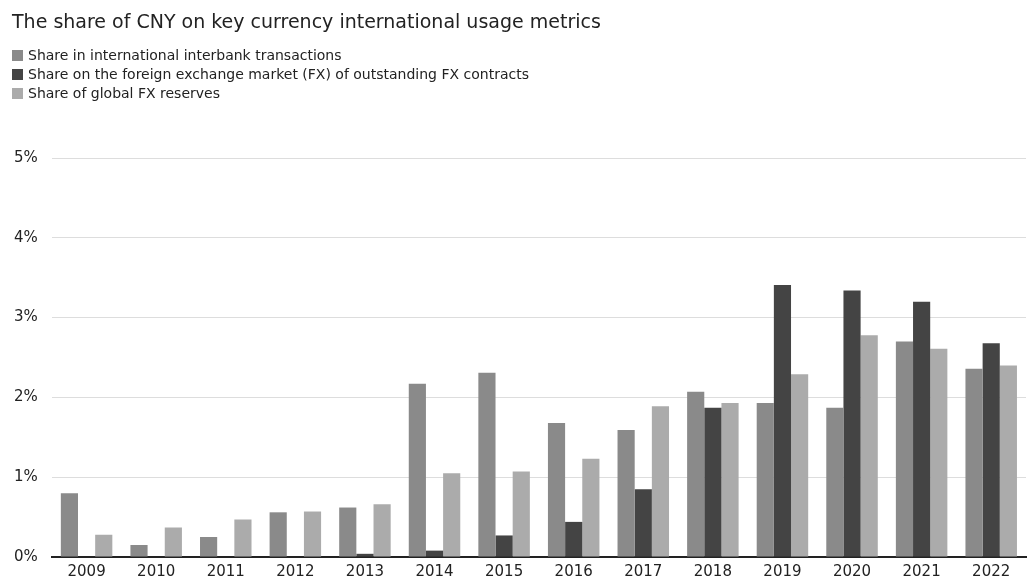  What do you see at coordinates (504, 570) in the screenshot?
I see `x-tick-label: 2015` at bounding box center [504, 570].